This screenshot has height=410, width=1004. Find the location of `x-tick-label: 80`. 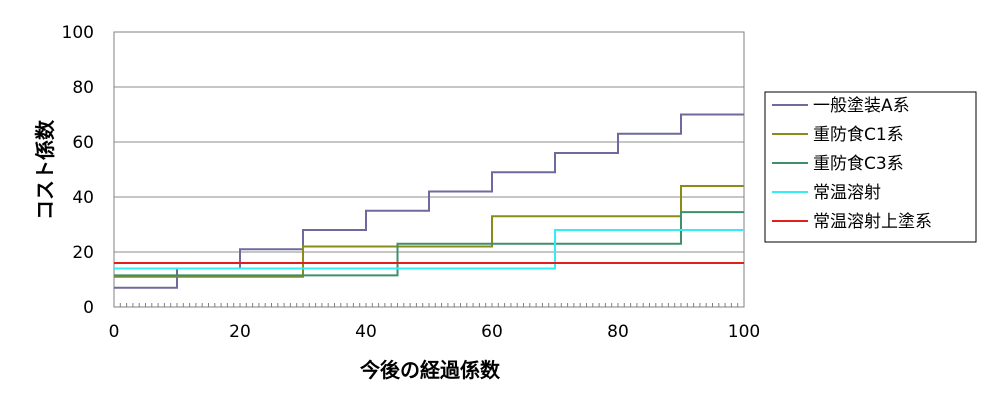

x-tick-label: 80 is located at coordinates (618, 332).